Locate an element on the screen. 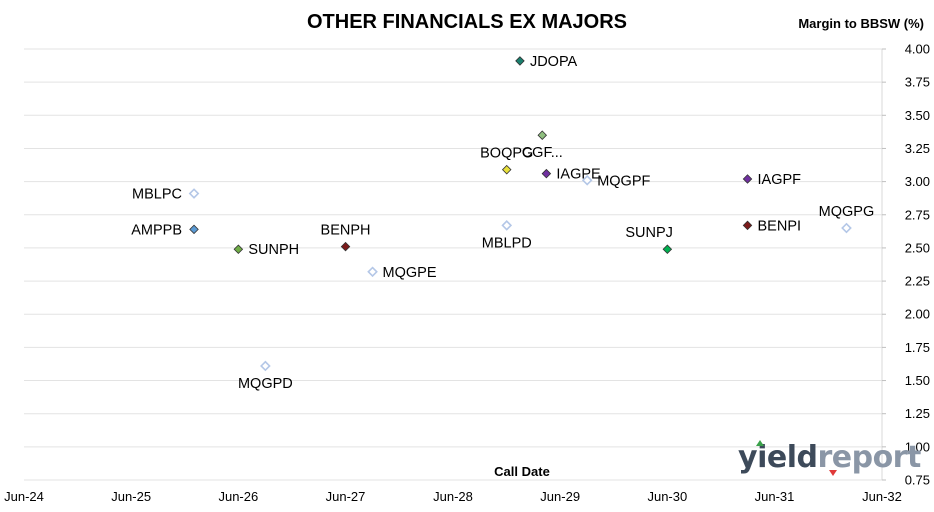 This screenshot has width=934, height=512. y-tick-label: 1.75 is located at coordinates (917, 347).